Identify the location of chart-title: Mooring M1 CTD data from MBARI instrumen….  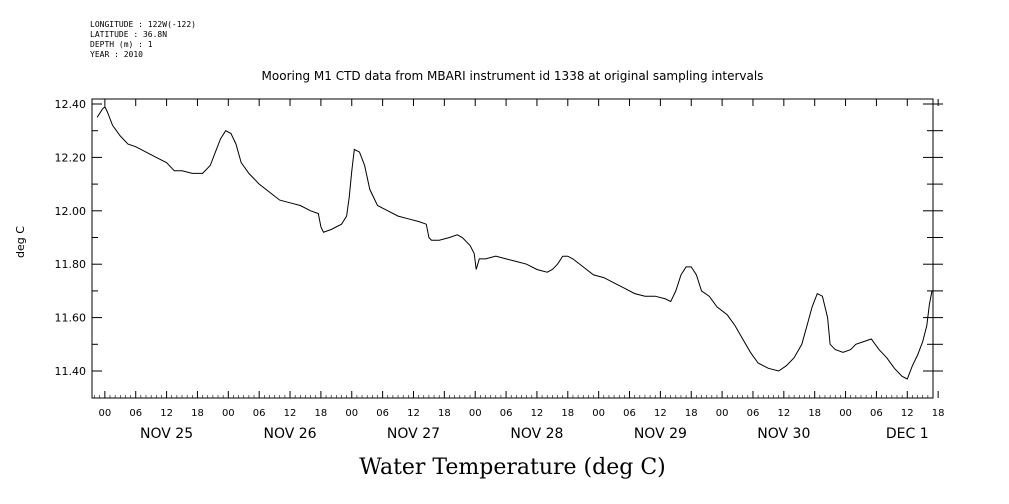
(512, 76).